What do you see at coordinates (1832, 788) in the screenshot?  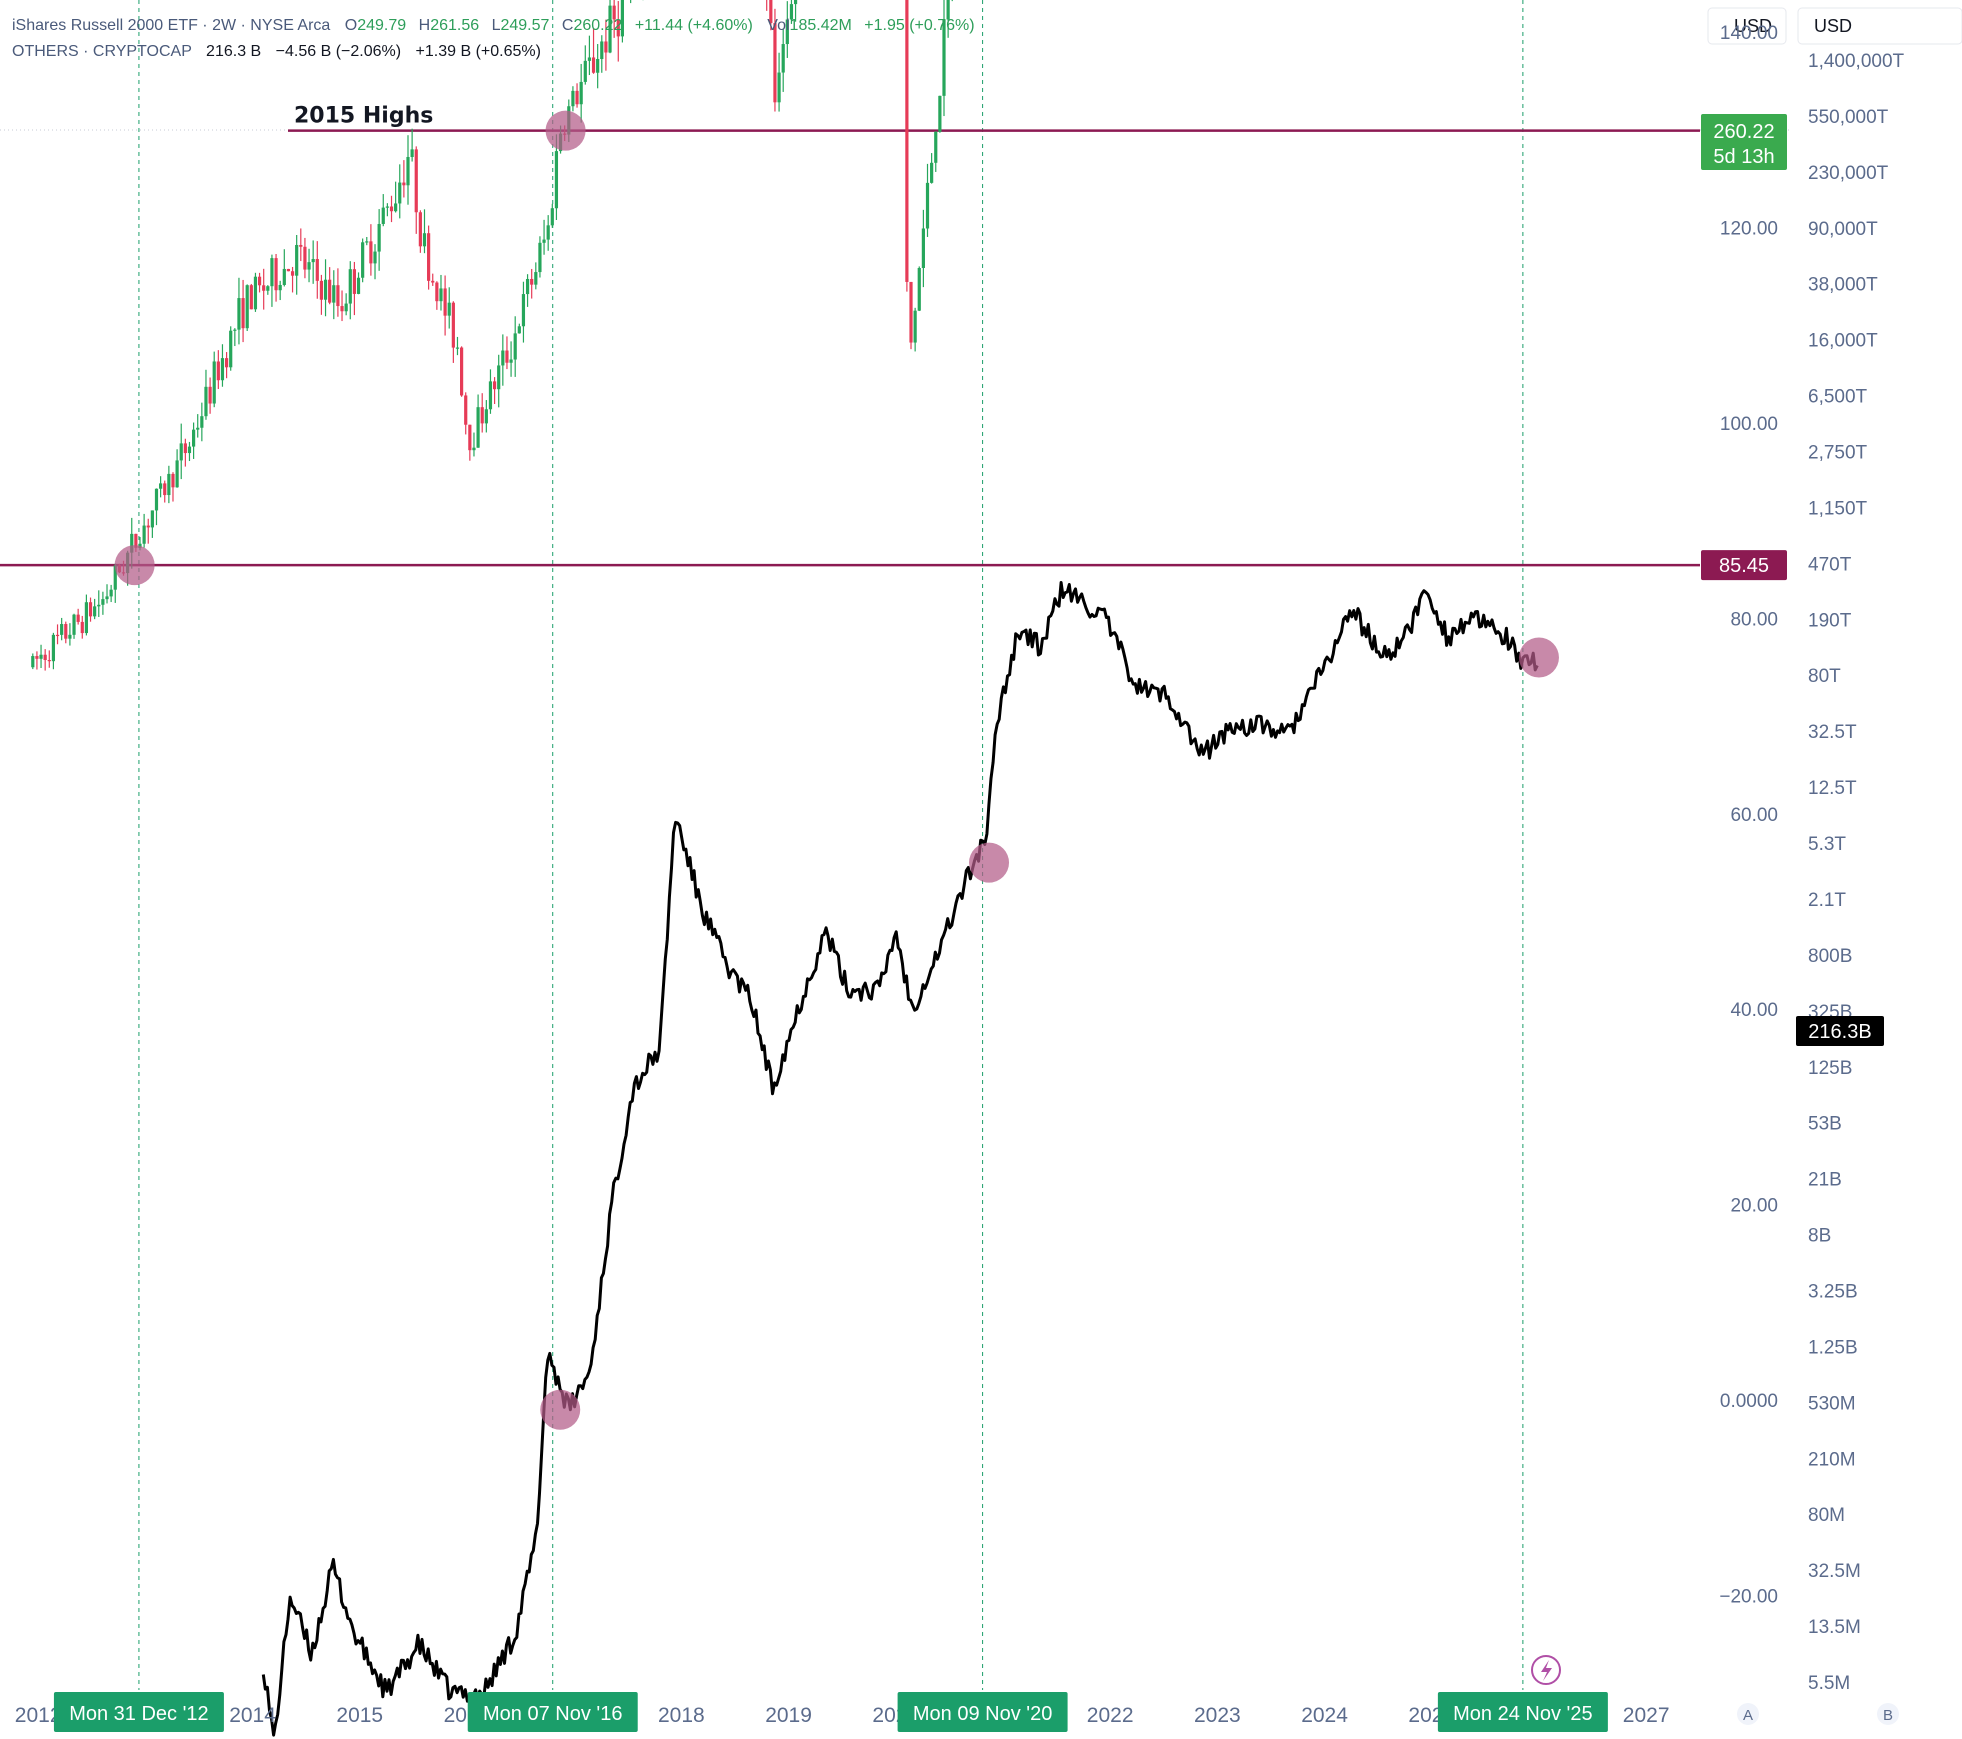 I see `log-tick-label: 12.5T` at bounding box center [1832, 788].